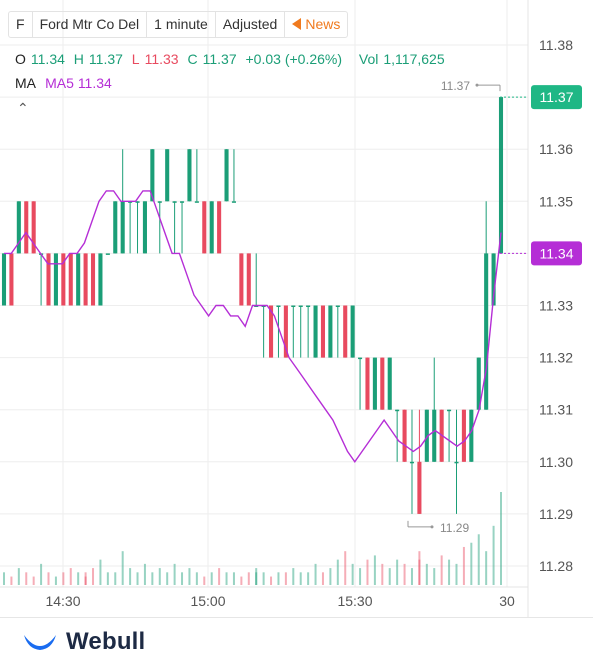 This screenshot has width=593, height=667. I want to click on change-value: +0.03 (+0.26%), so click(294, 59).